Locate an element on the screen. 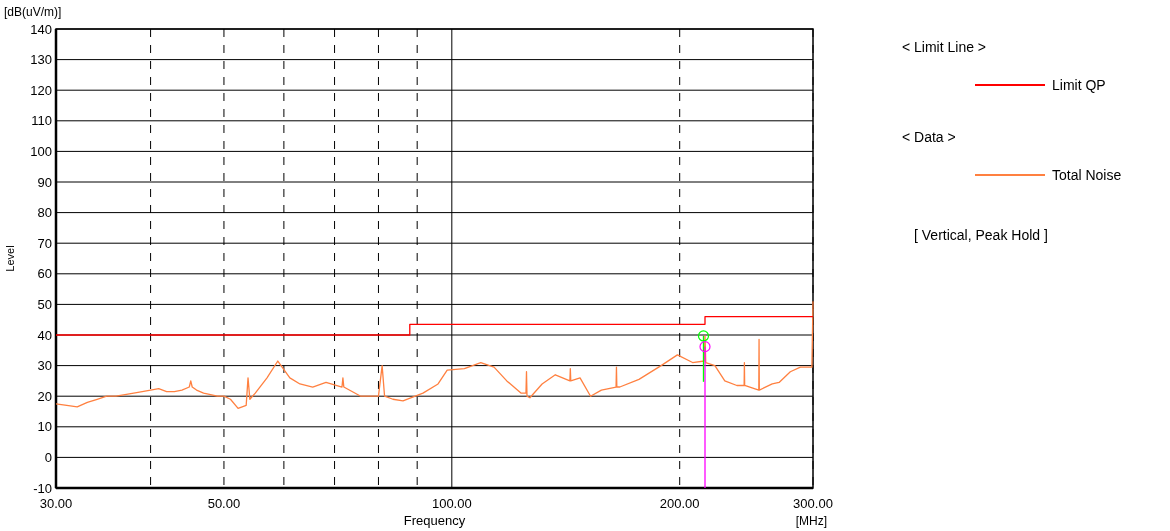 This screenshot has height=531, width=1170. x-axis-title: Frequency is located at coordinates (434, 520).